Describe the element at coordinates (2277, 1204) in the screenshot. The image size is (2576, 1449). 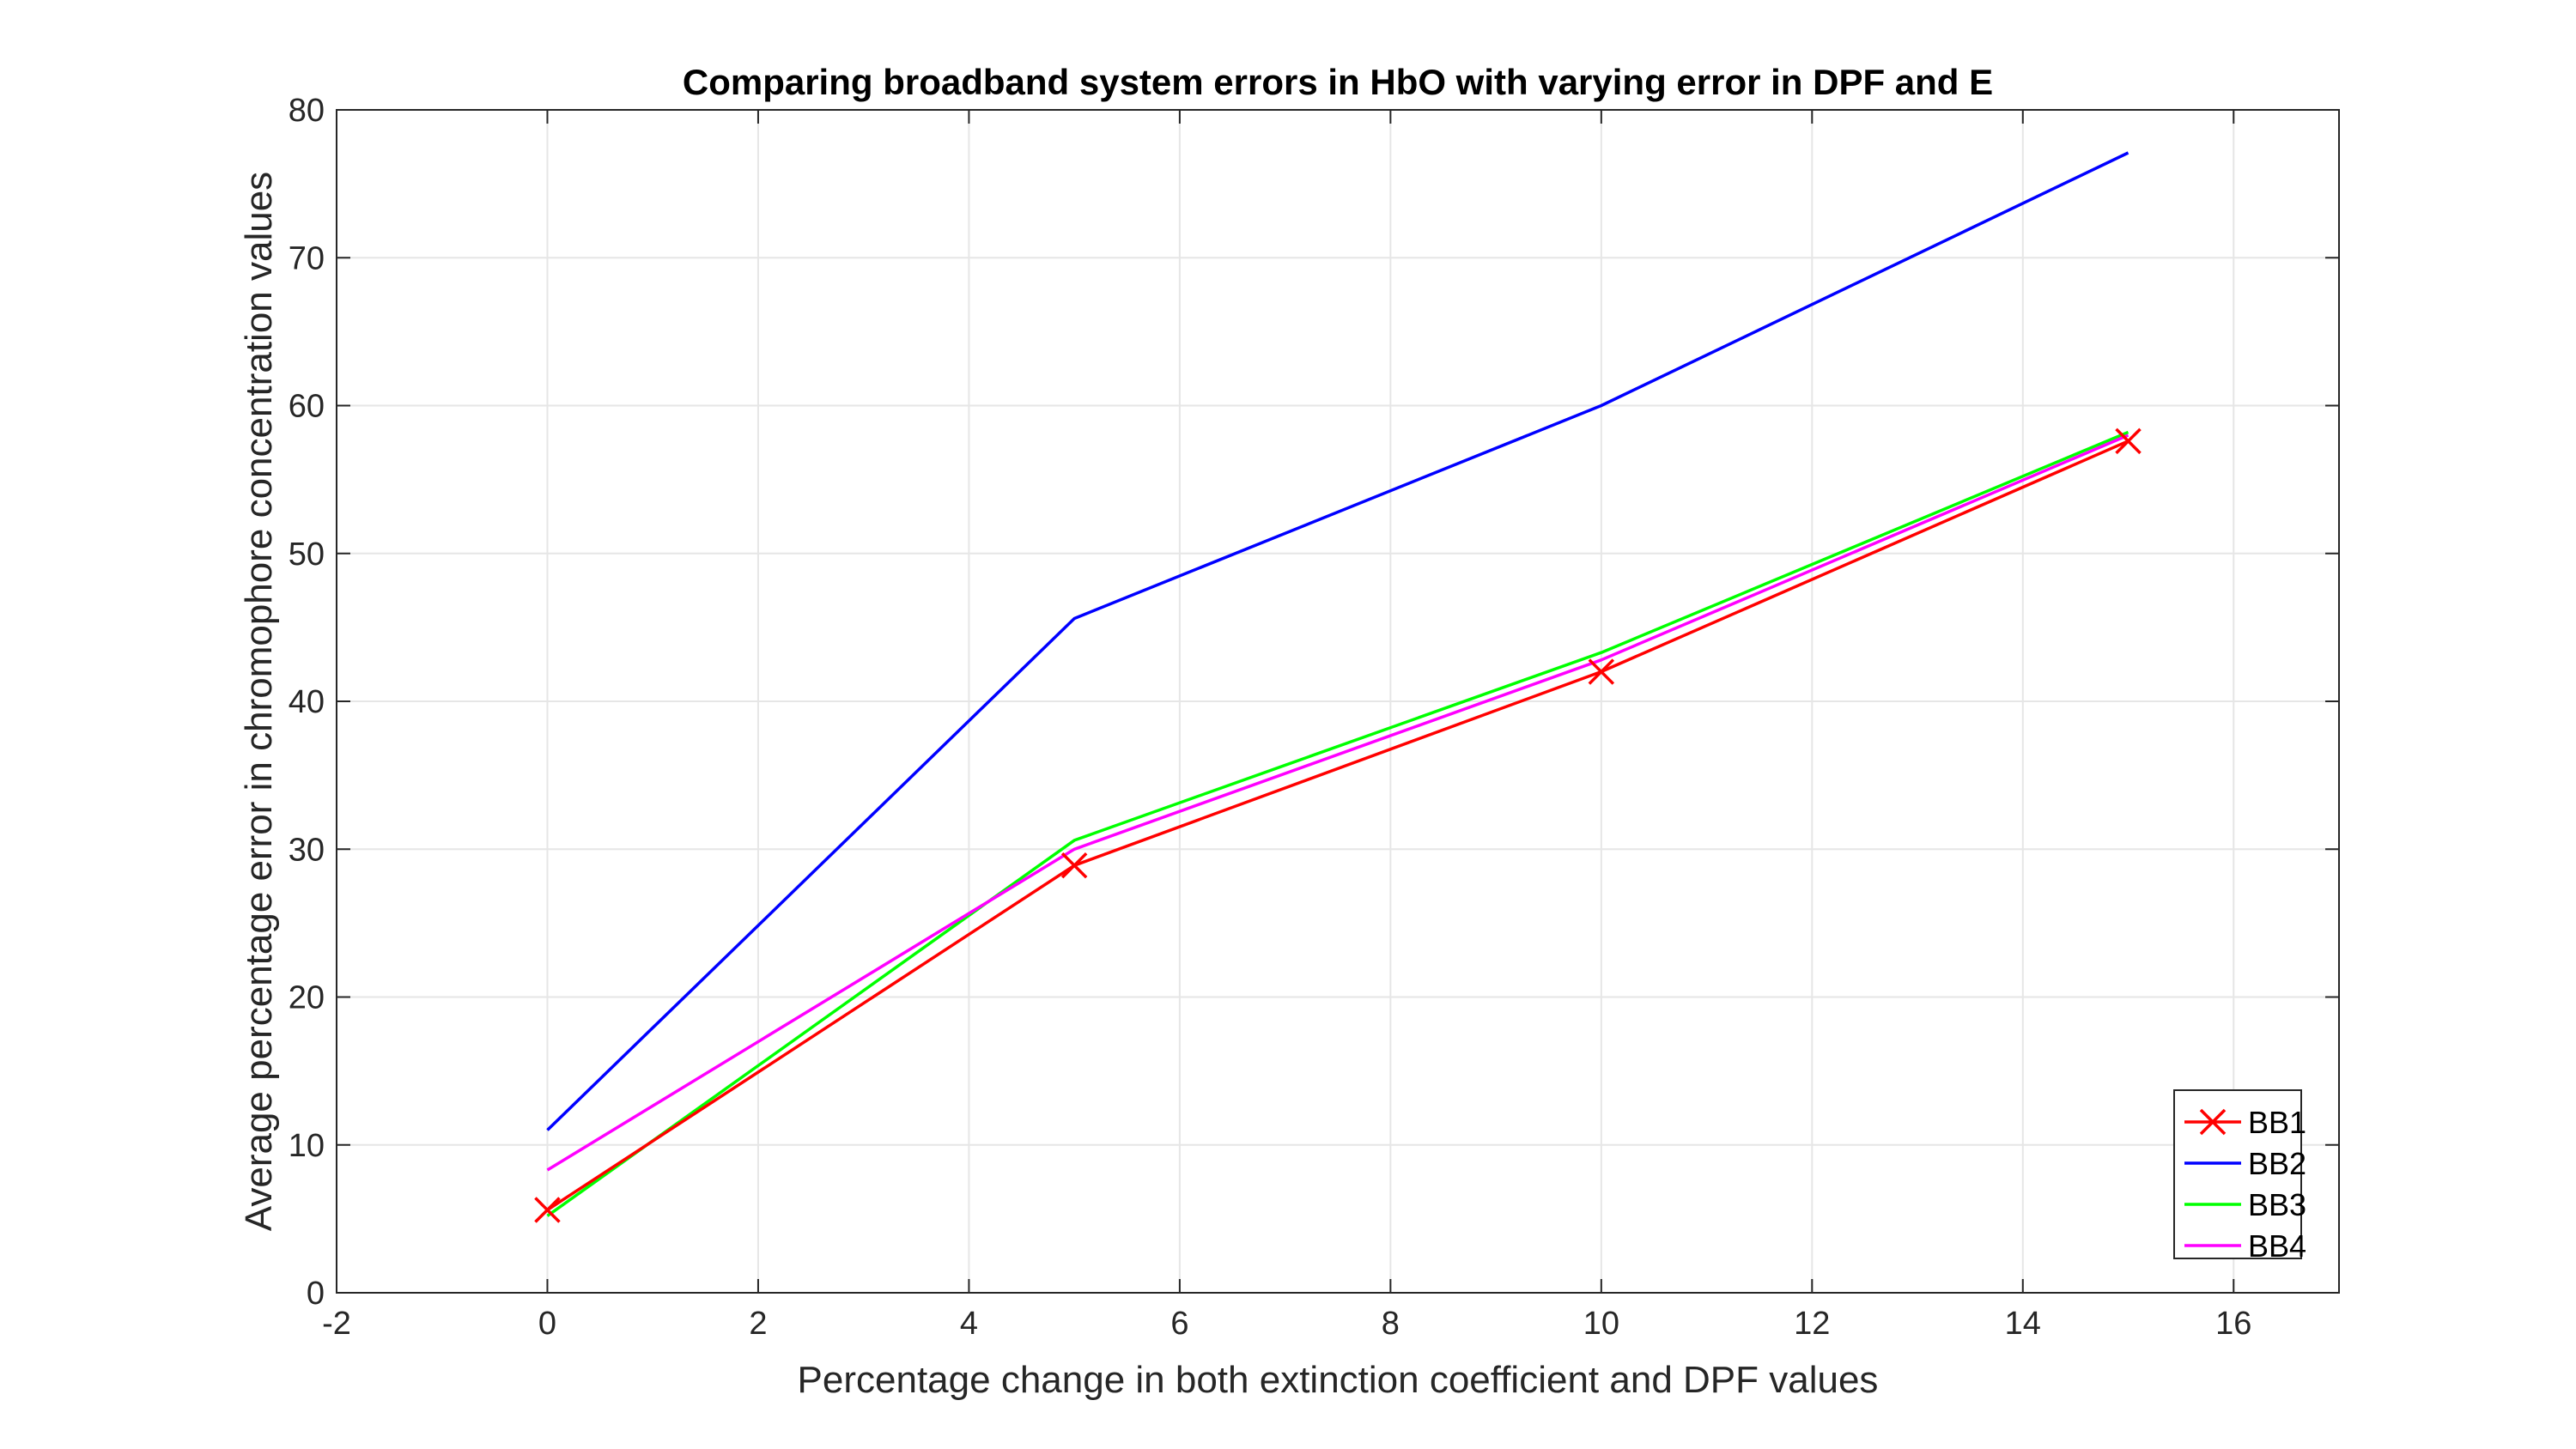
I see `legend-label-bb3: BB3` at that location.